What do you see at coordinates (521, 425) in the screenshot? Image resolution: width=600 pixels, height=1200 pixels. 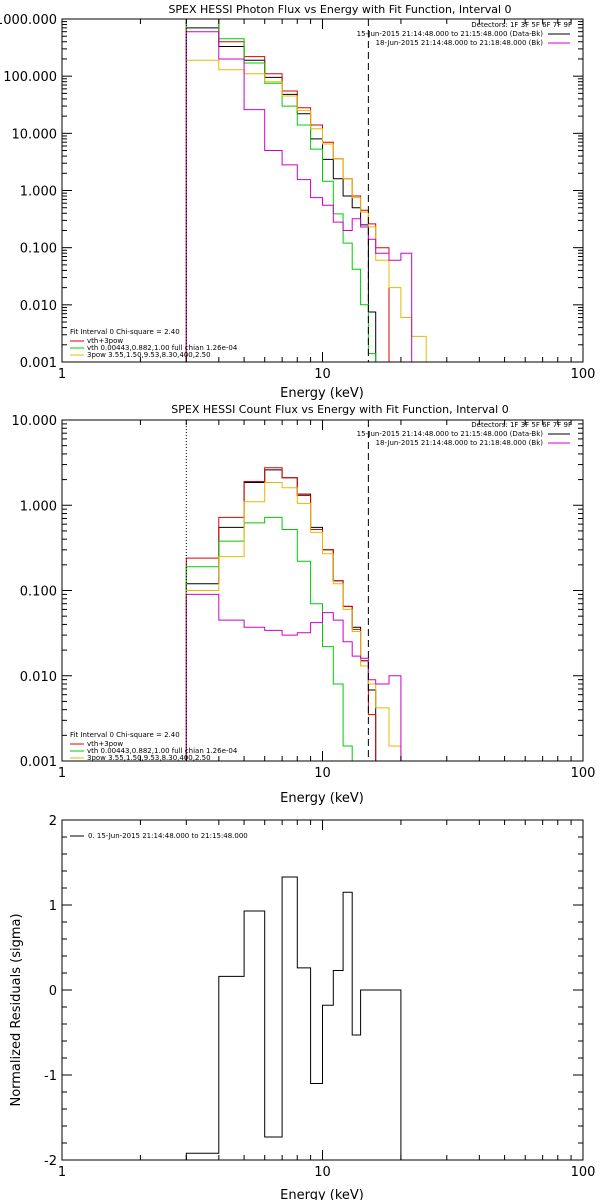 I see `panel2-detectors-label: Detectors: 1F 3F 5F 6F 7F 9F` at bounding box center [521, 425].